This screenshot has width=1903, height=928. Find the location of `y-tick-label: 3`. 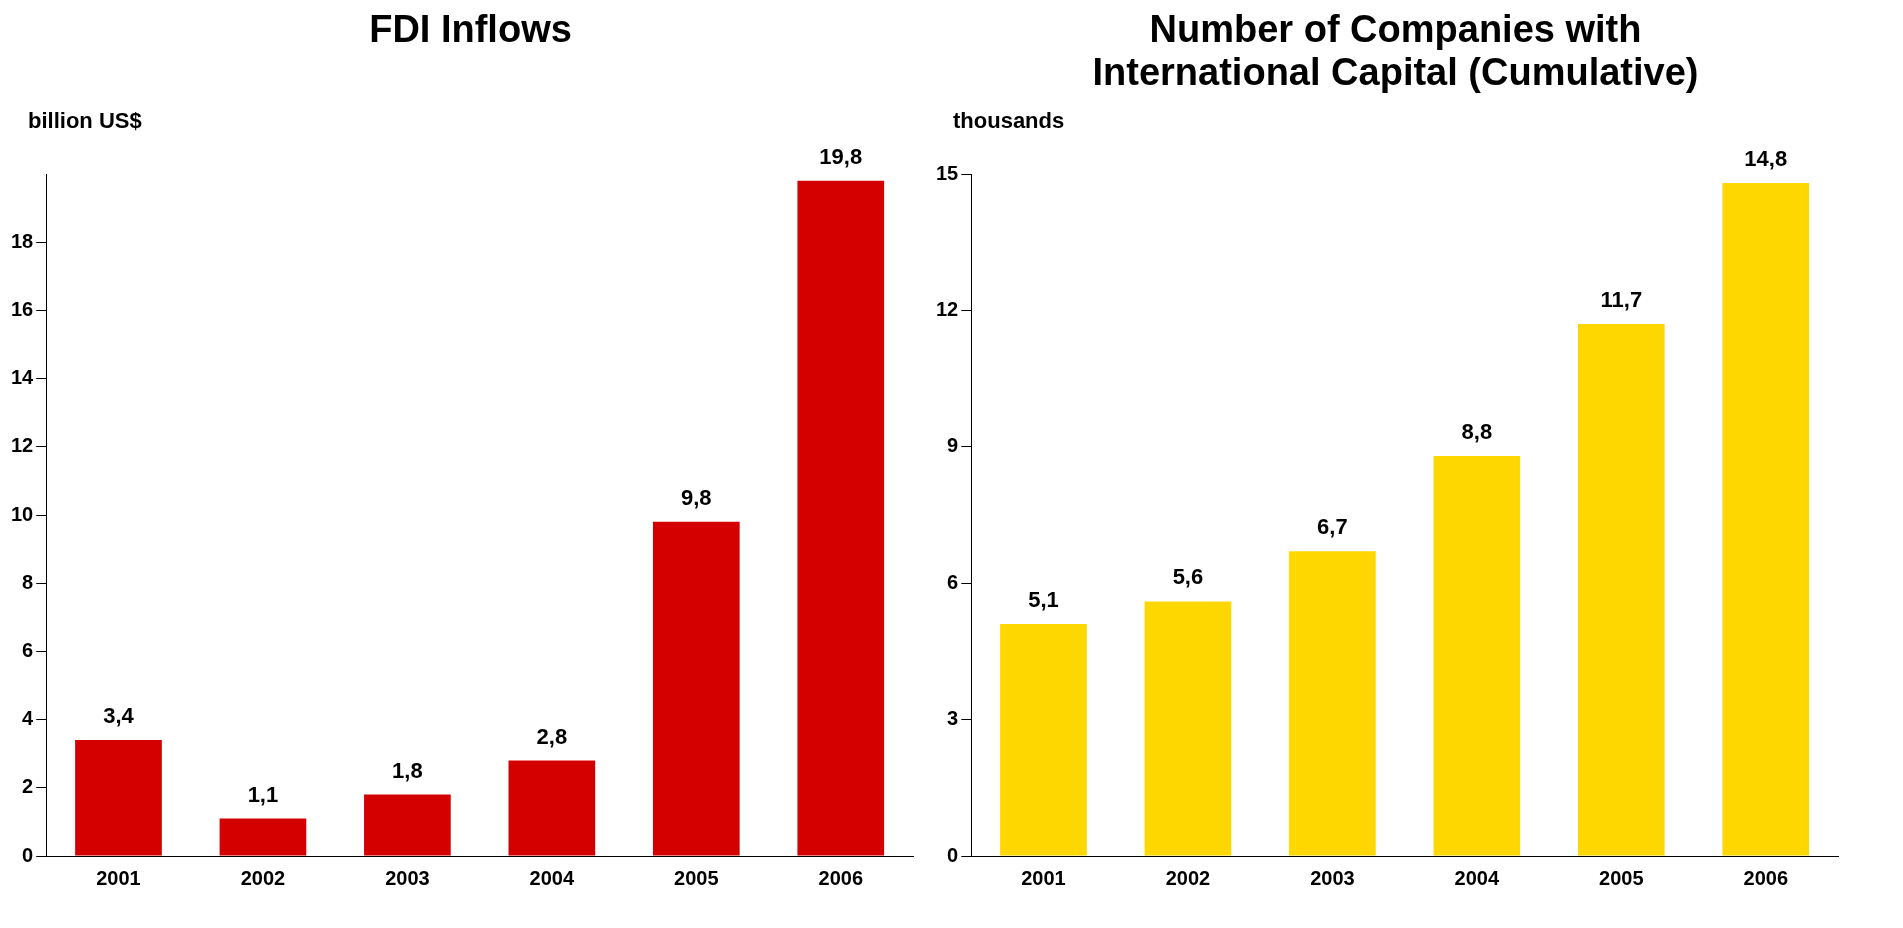

y-tick-label: 3 is located at coordinates (953, 718).